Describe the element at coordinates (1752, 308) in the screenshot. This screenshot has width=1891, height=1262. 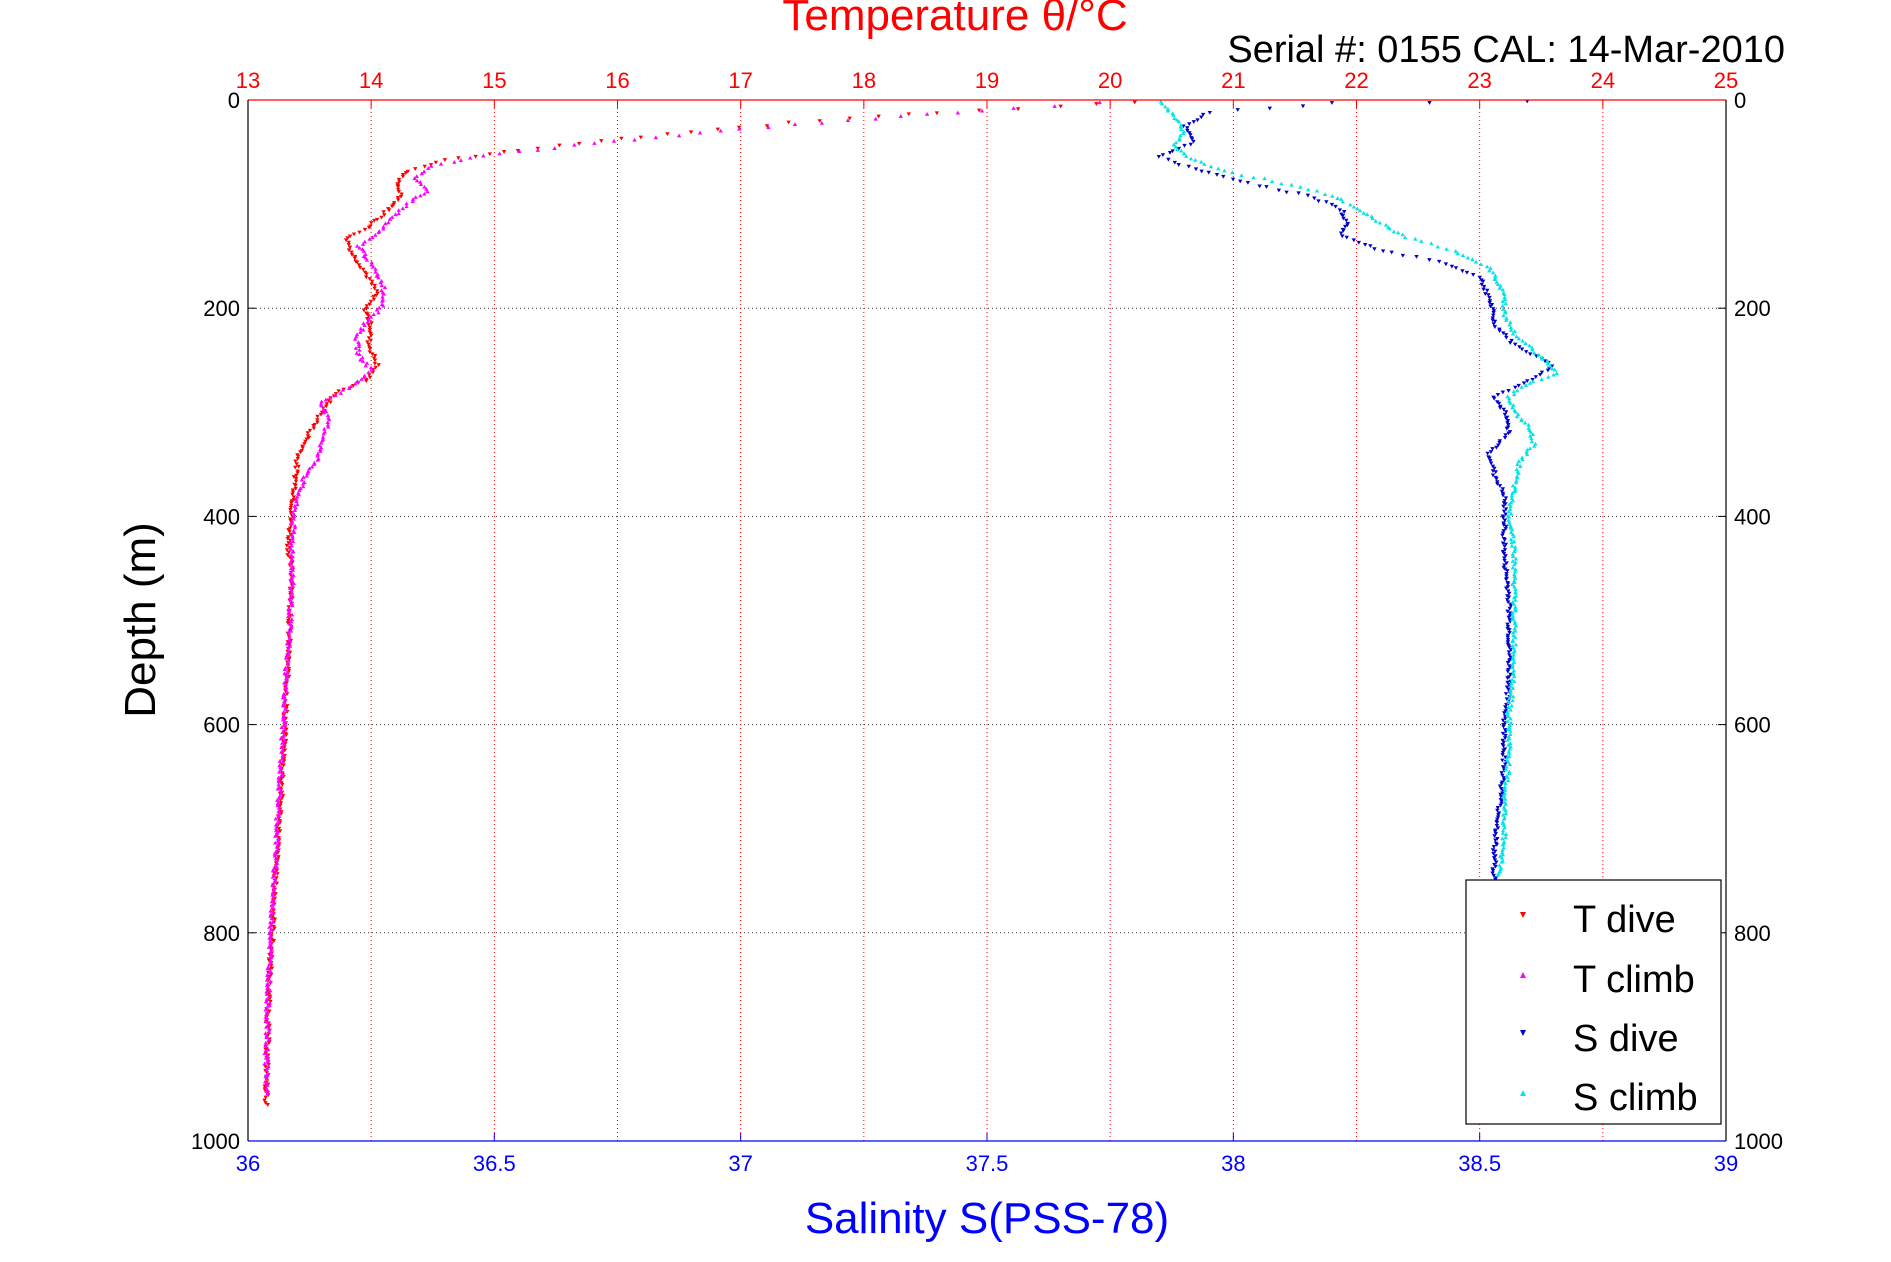
I see `depth-tick-label-right: 200` at that location.